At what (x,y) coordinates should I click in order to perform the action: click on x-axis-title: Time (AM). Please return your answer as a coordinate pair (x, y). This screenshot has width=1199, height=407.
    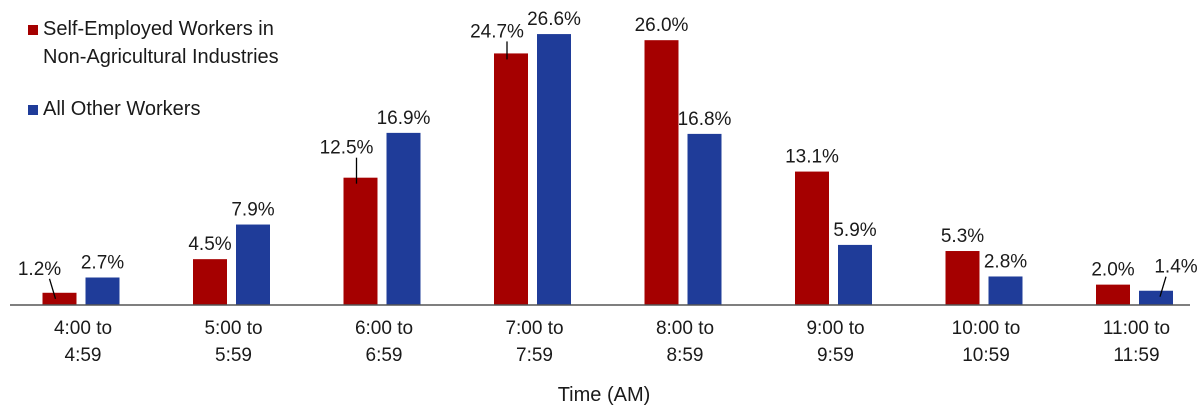
    Looking at the image, I should click on (604, 395).